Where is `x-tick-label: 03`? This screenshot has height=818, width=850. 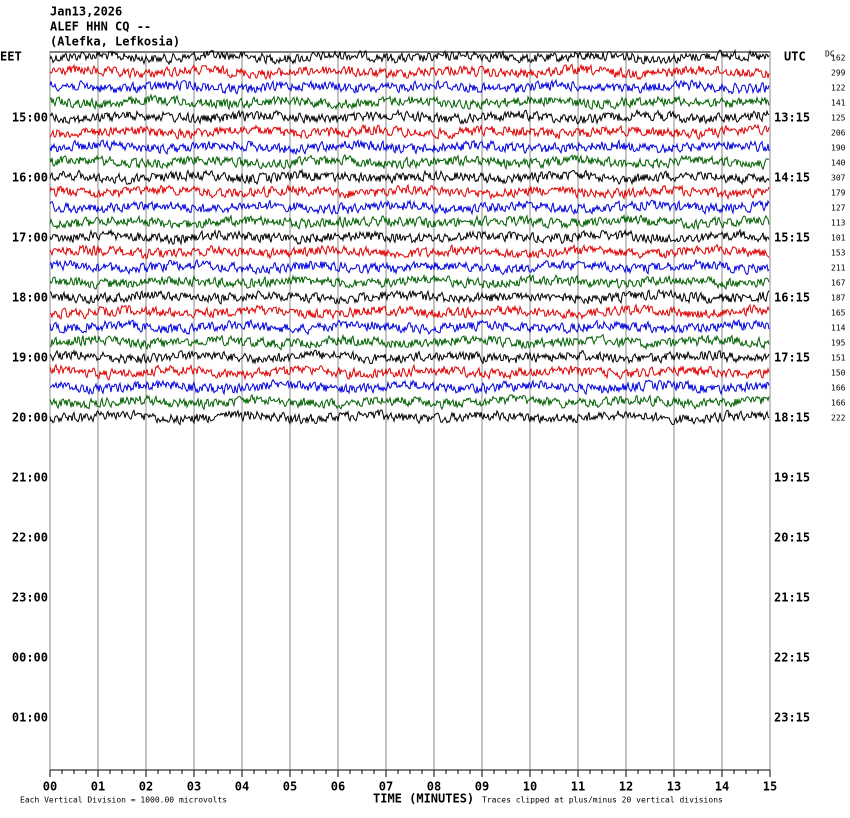
x-tick-label: 03 is located at coordinates (194, 787).